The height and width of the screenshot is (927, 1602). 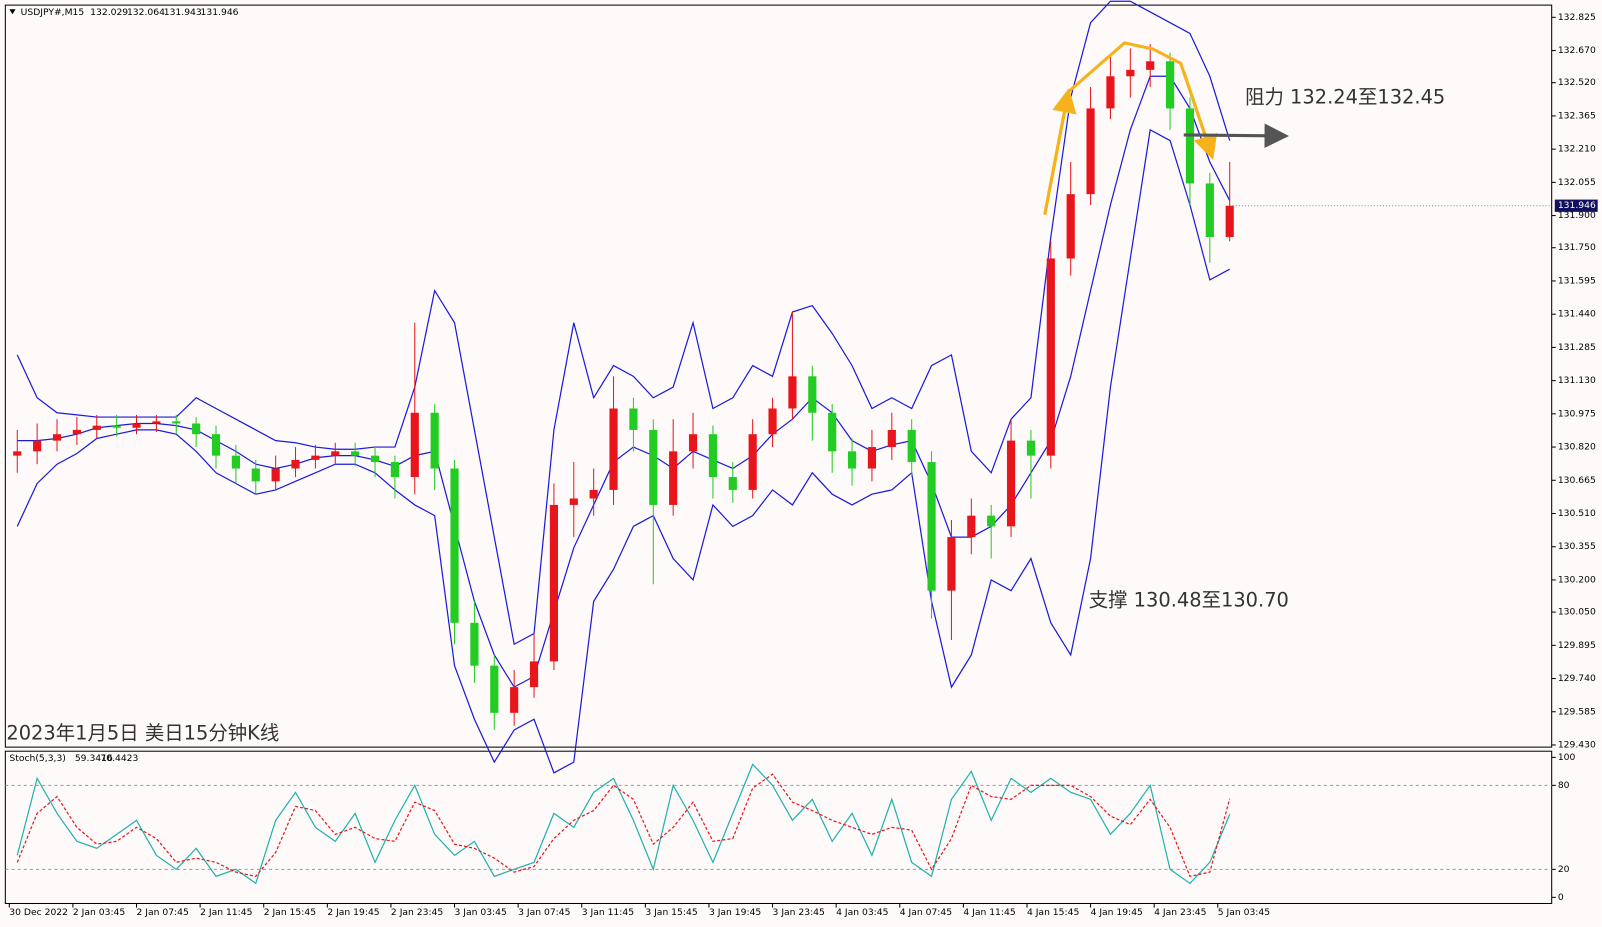 I want to click on x-tick-label: 3 Jan 03:45, so click(x=481, y=912).